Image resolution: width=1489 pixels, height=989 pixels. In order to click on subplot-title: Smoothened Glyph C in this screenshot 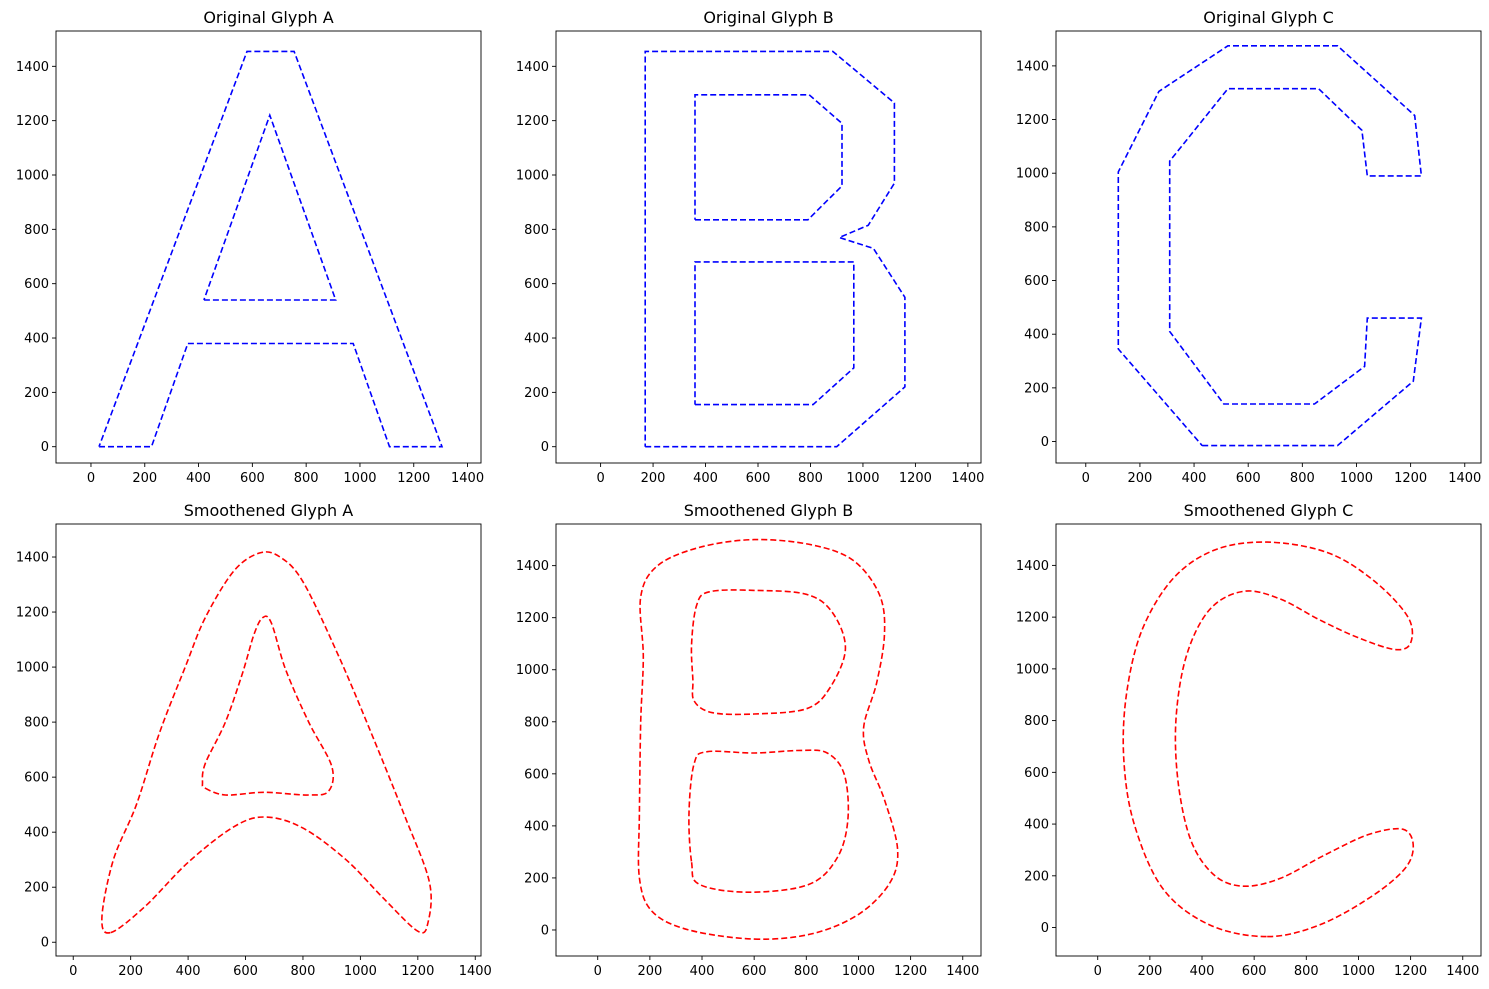, I will do `click(1269, 510)`.